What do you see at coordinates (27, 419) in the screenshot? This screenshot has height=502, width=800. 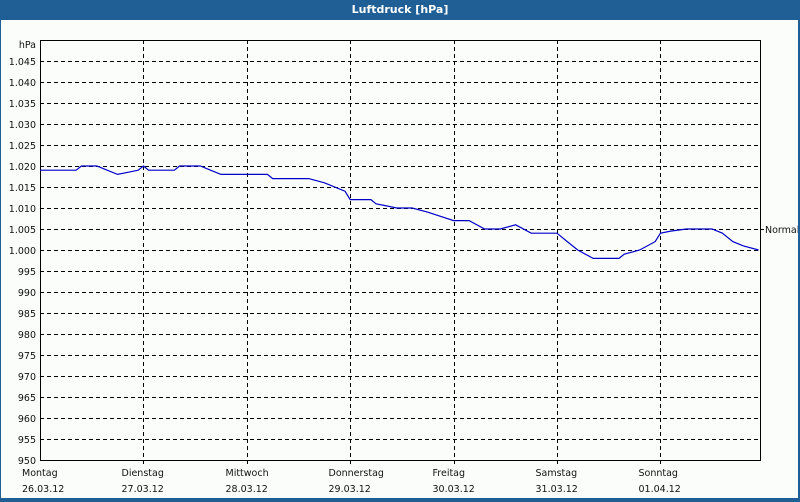 I see `y-tick-label: 960` at bounding box center [27, 419].